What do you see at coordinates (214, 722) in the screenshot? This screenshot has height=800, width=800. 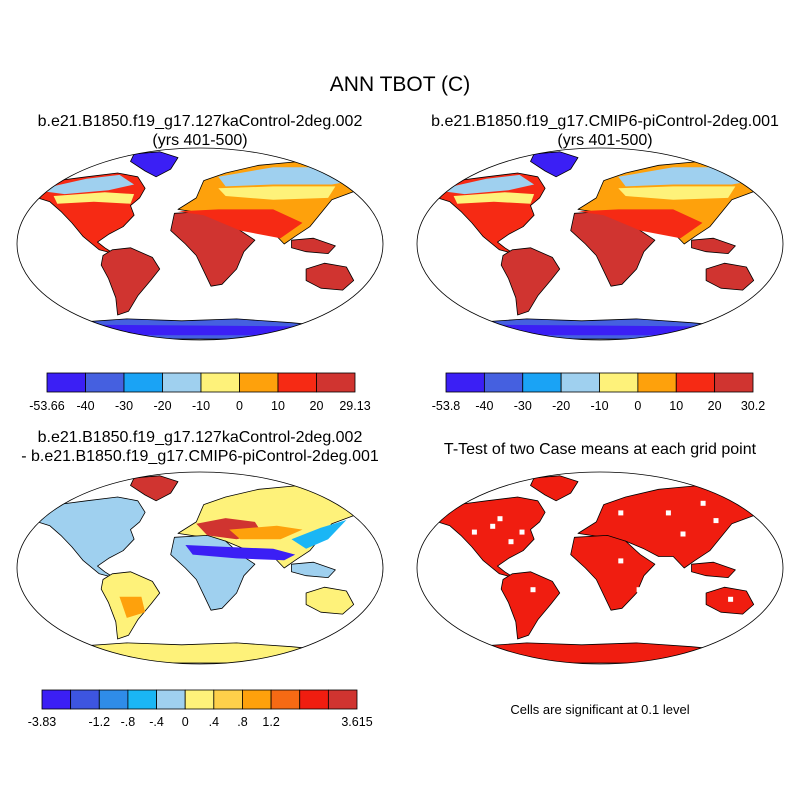 I see `colorbar-tick-label: .4` at bounding box center [214, 722].